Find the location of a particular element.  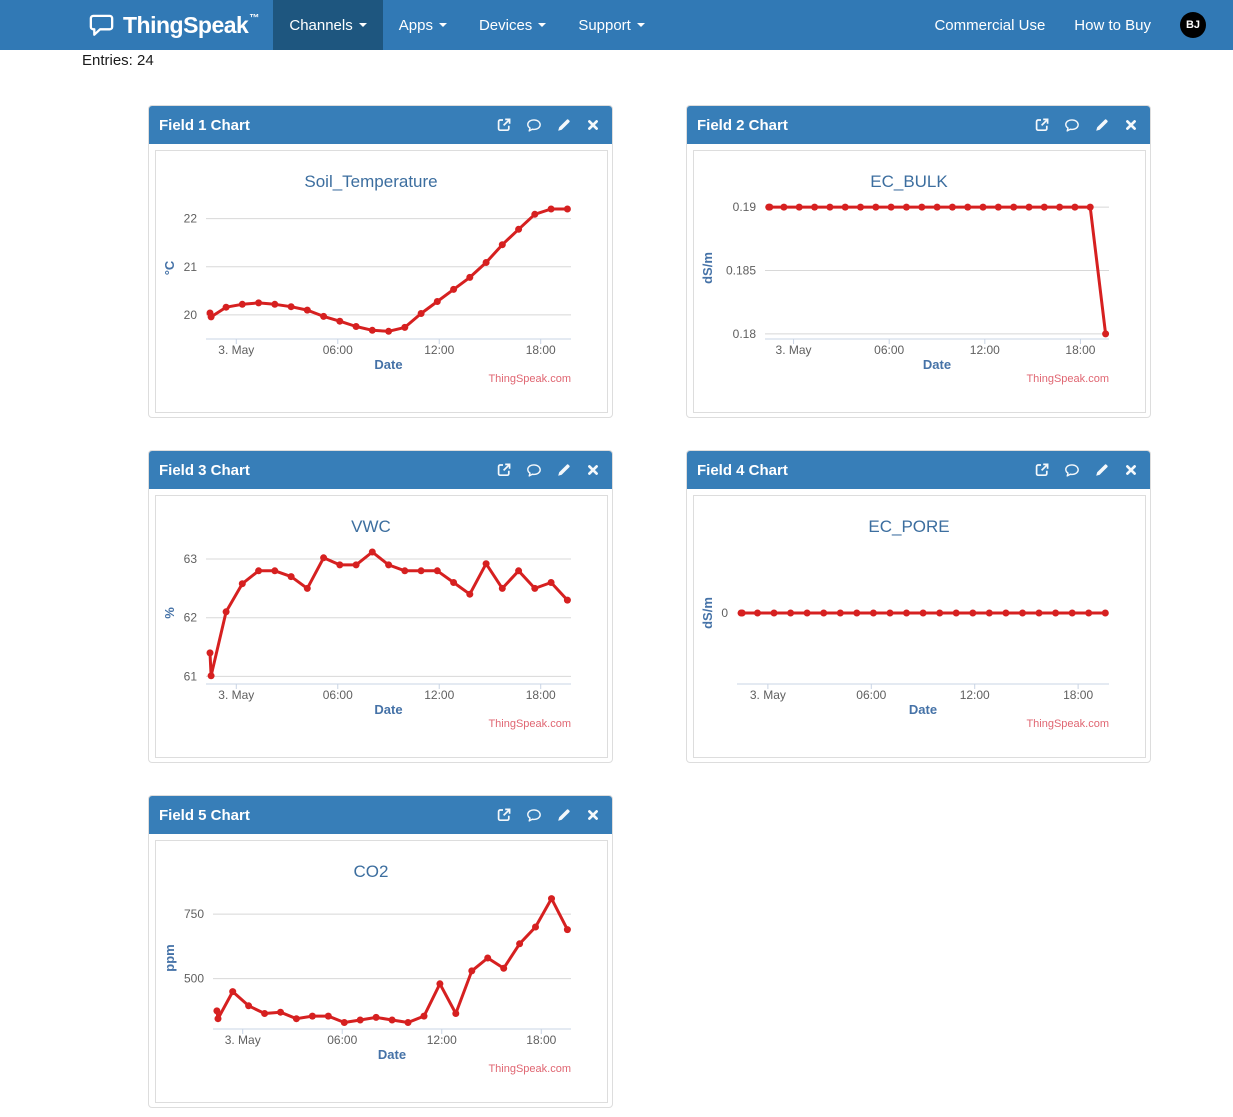

x-tick-label: 06:00 is located at coordinates (871, 695).